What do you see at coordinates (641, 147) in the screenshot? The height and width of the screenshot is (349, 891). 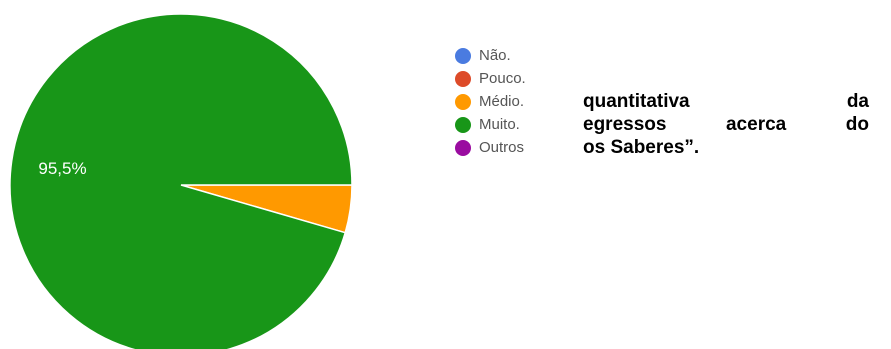 I see `caption-line-3: os Saberes”.` at bounding box center [641, 147].